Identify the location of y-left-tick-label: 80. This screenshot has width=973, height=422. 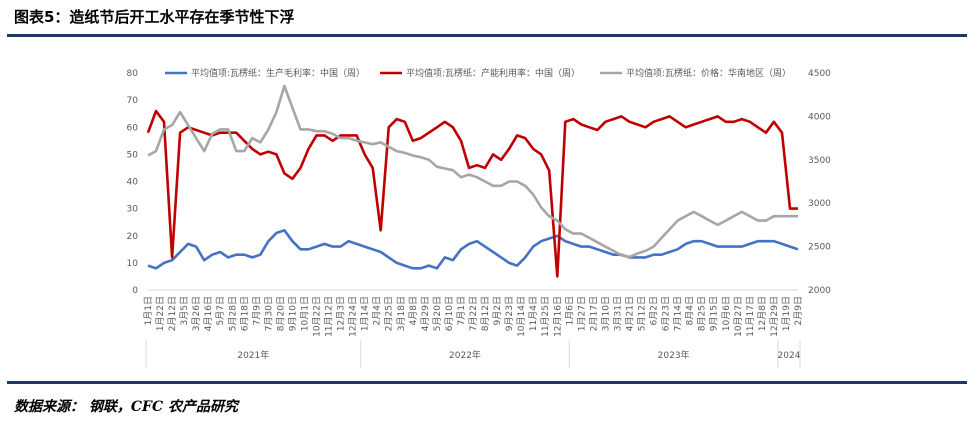
(133, 74).